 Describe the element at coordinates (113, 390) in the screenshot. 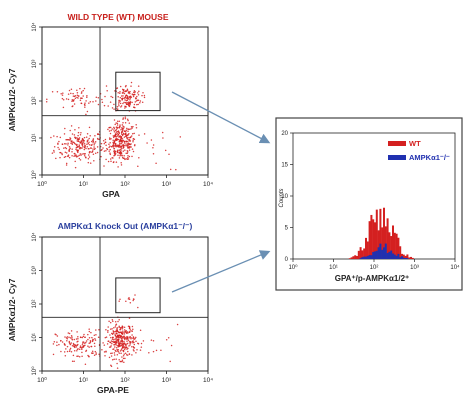

I see `ko-x-axis-label: GPA-PE` at that location.